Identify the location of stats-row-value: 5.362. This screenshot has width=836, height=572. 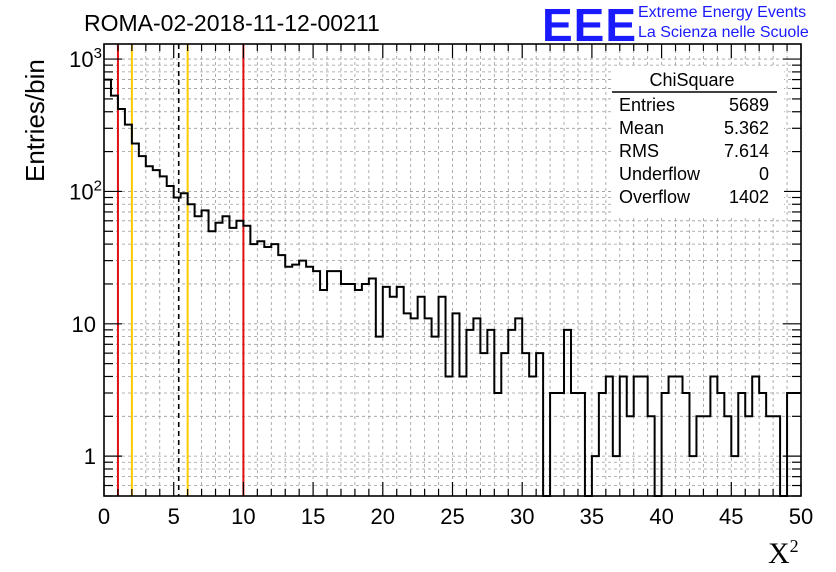
(746, 128).